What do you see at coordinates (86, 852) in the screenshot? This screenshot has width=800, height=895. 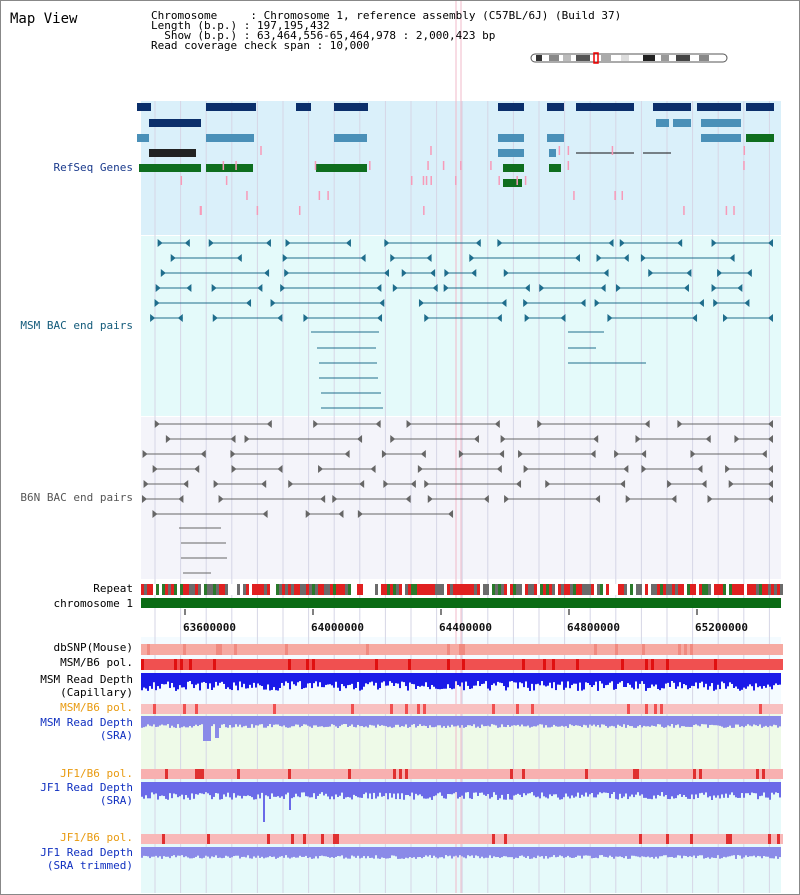 I see `track-label-jf1-read-depth-trimmed: JF1 Read Depth` at bounding box center [86, 852].